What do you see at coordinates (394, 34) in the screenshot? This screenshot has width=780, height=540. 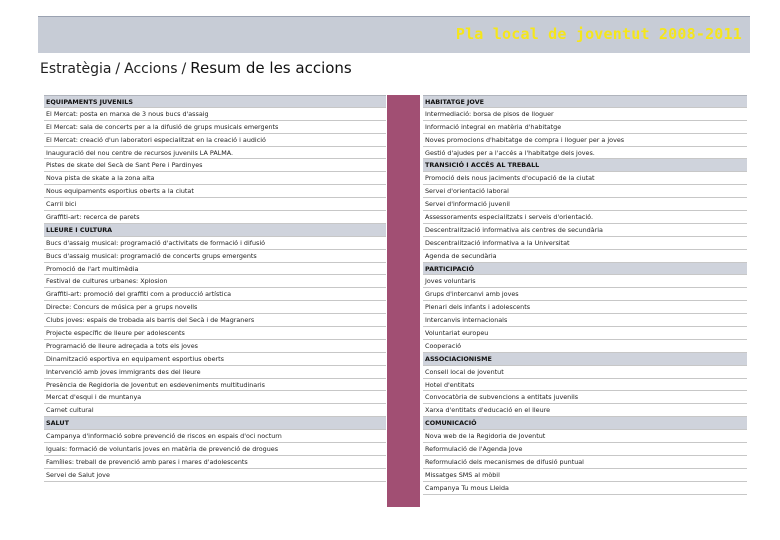 I see `header-banner: Pla local de joventut 2008-2011` at bounding box center [394, 34].